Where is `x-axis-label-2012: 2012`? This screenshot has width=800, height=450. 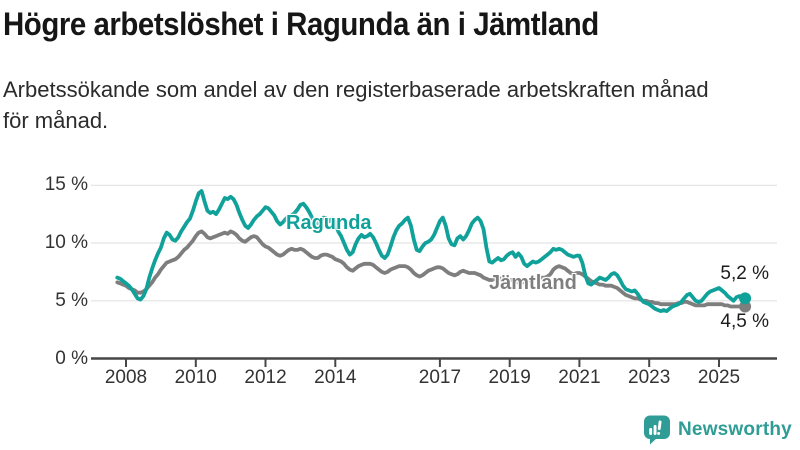
x-axis-label-2012: 2012 is located at coordinates (265, 377).